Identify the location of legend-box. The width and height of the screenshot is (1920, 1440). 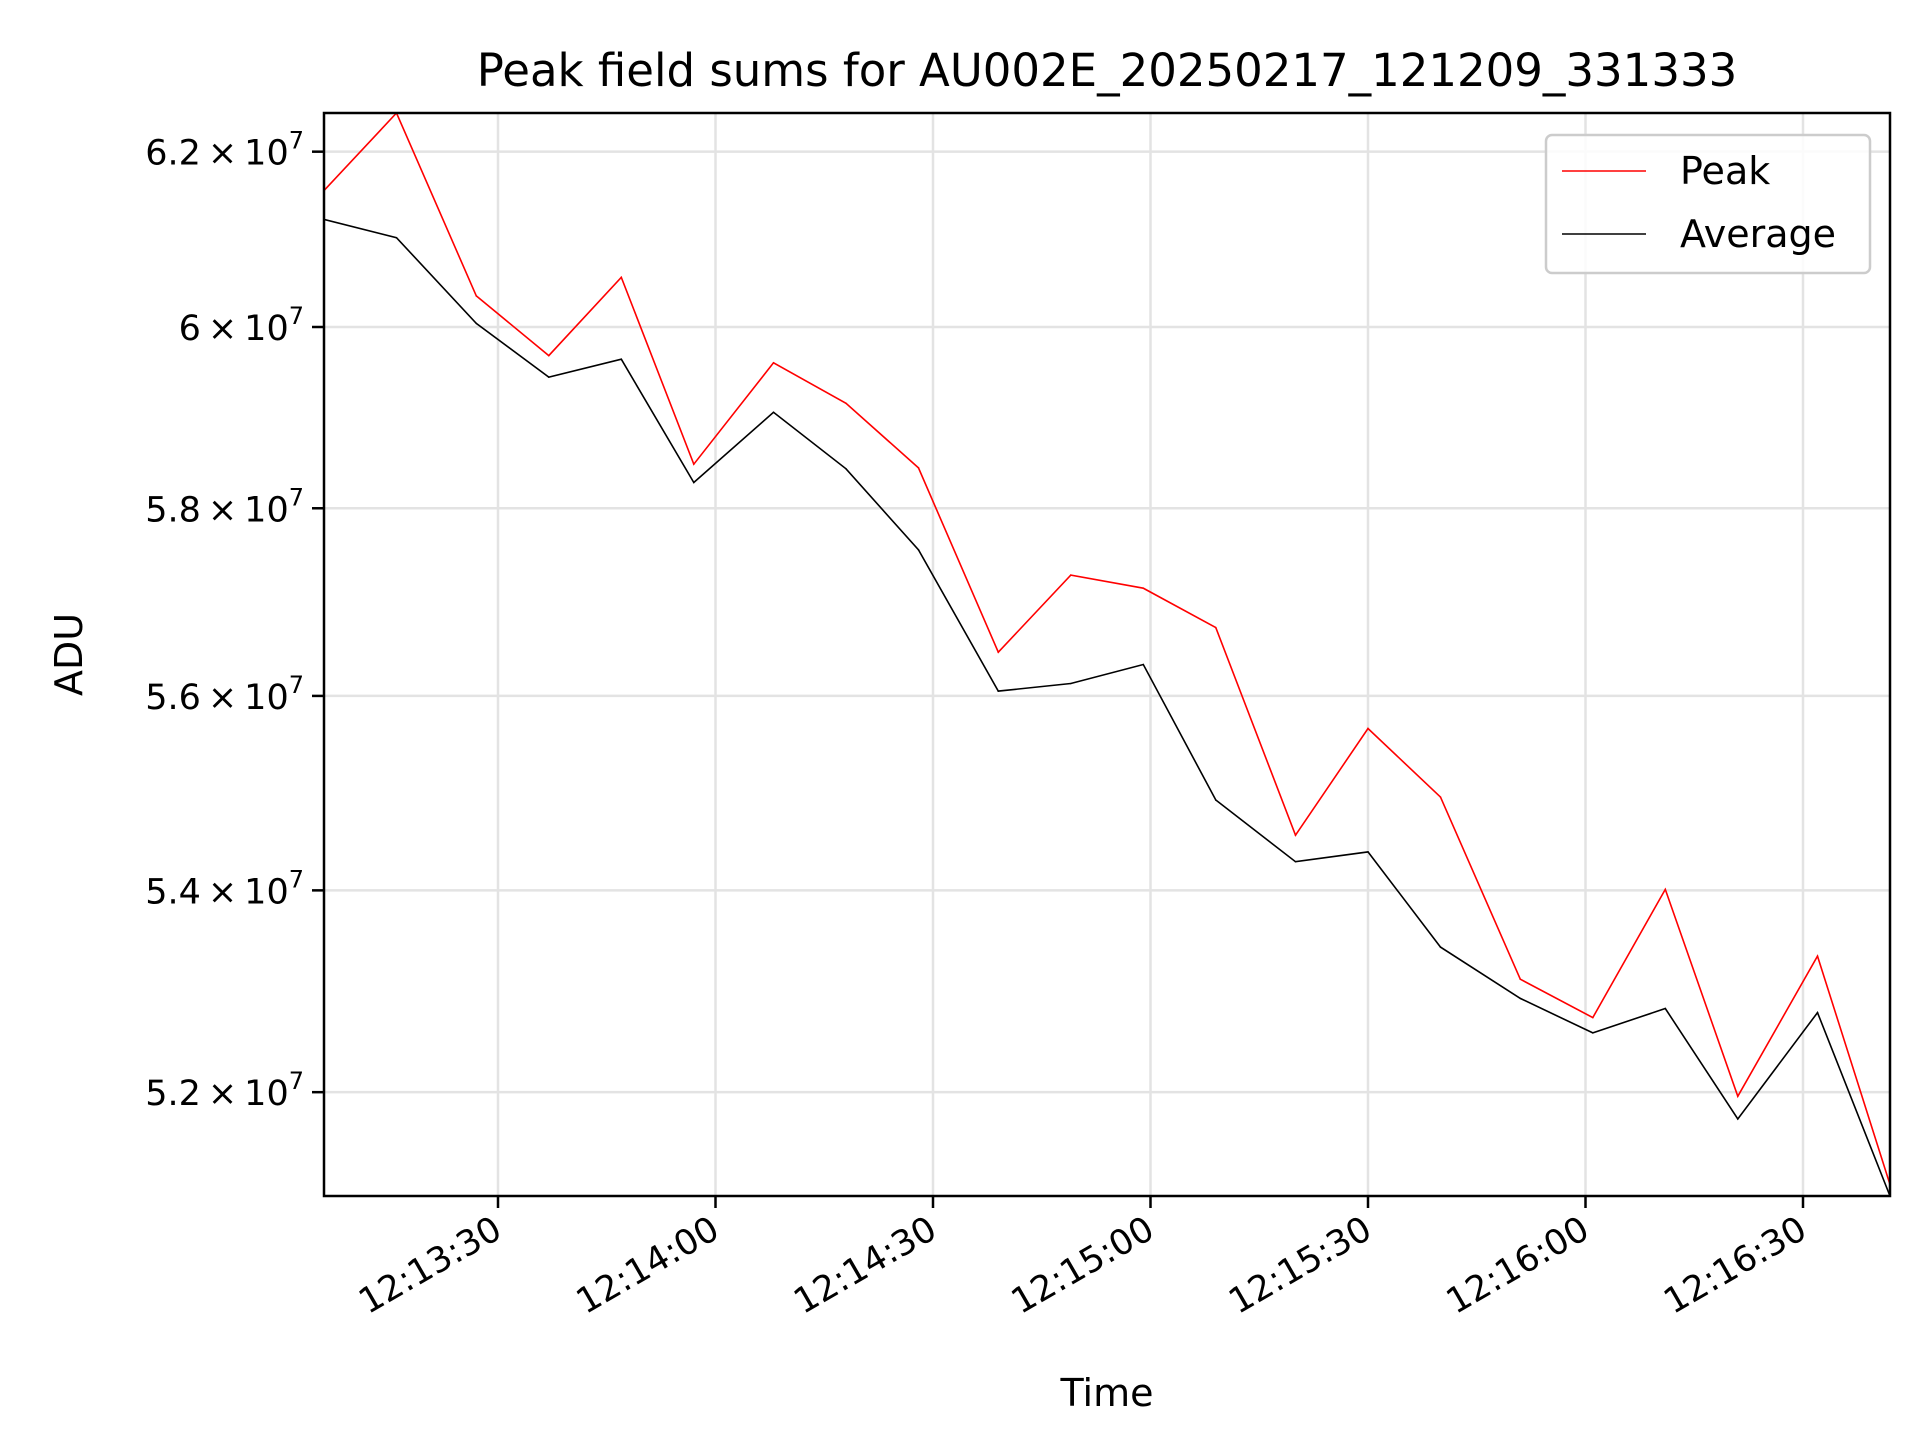
(1708, 204).